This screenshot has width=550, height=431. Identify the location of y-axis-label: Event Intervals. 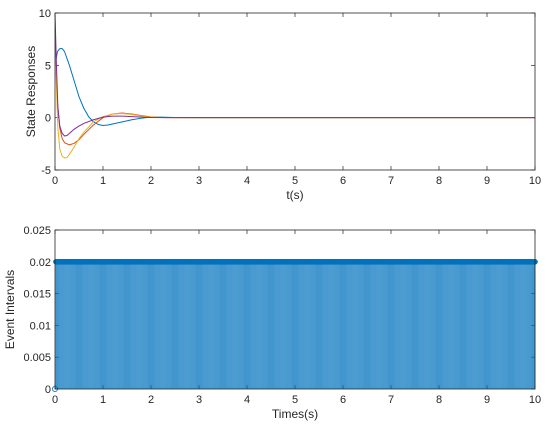
(10, 309).